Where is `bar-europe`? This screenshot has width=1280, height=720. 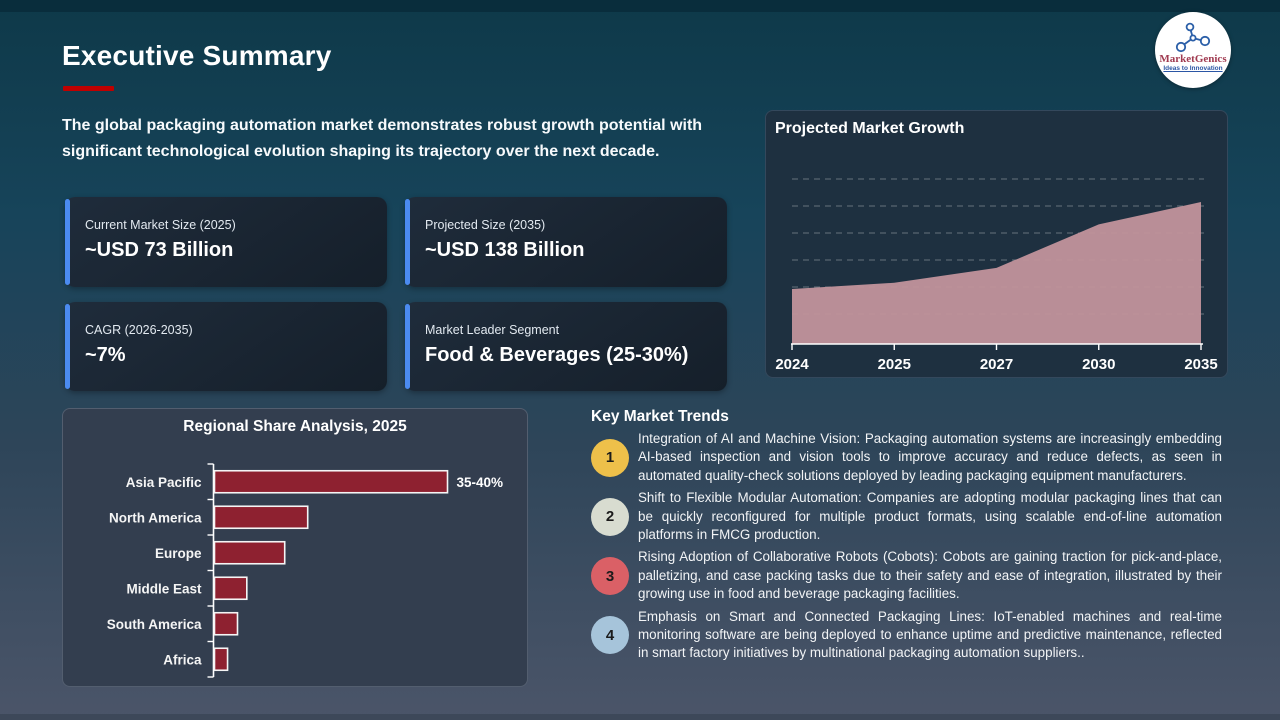
bar-europe is located at coordinates (249, 552).